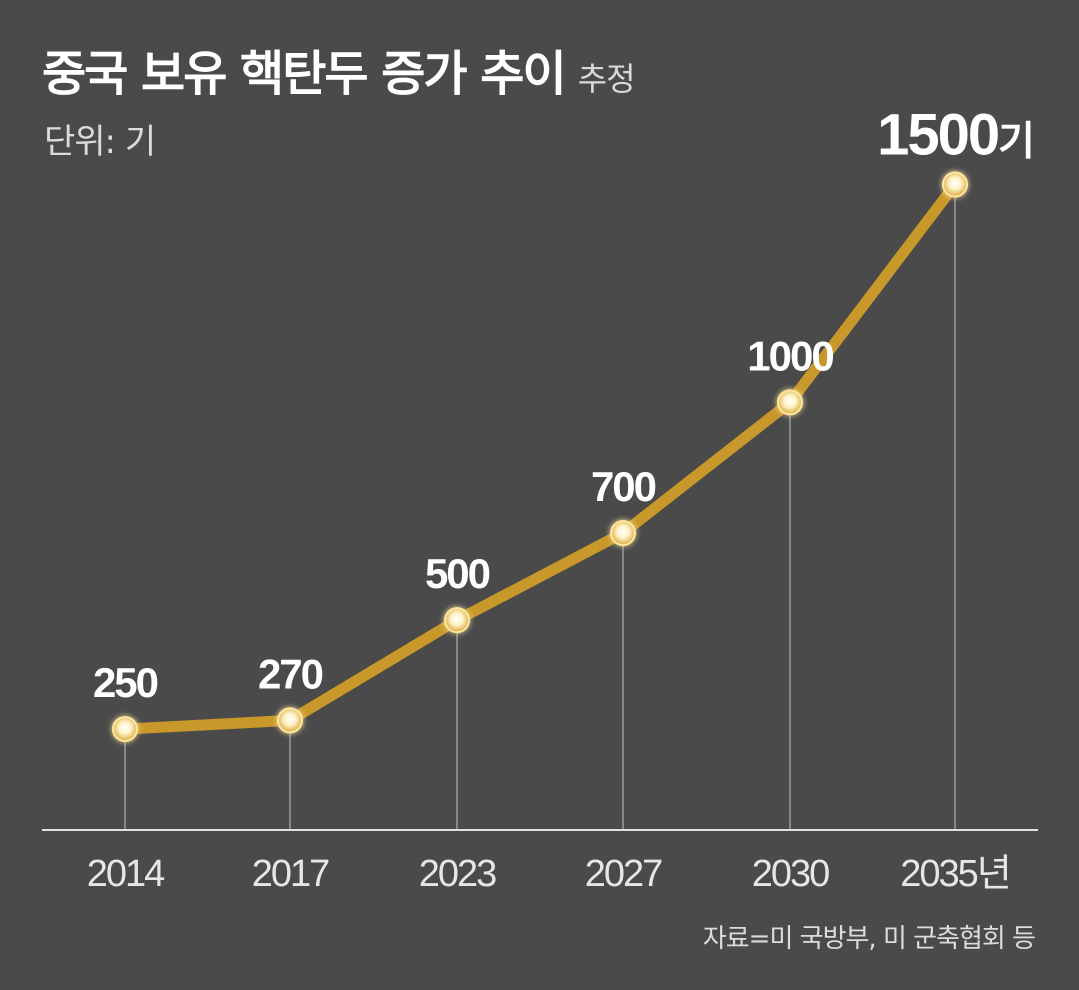 The width and height of the screenshot is (1079, 990). I want to click on x-tick-label-2035: 2035년, so click(955, 874).